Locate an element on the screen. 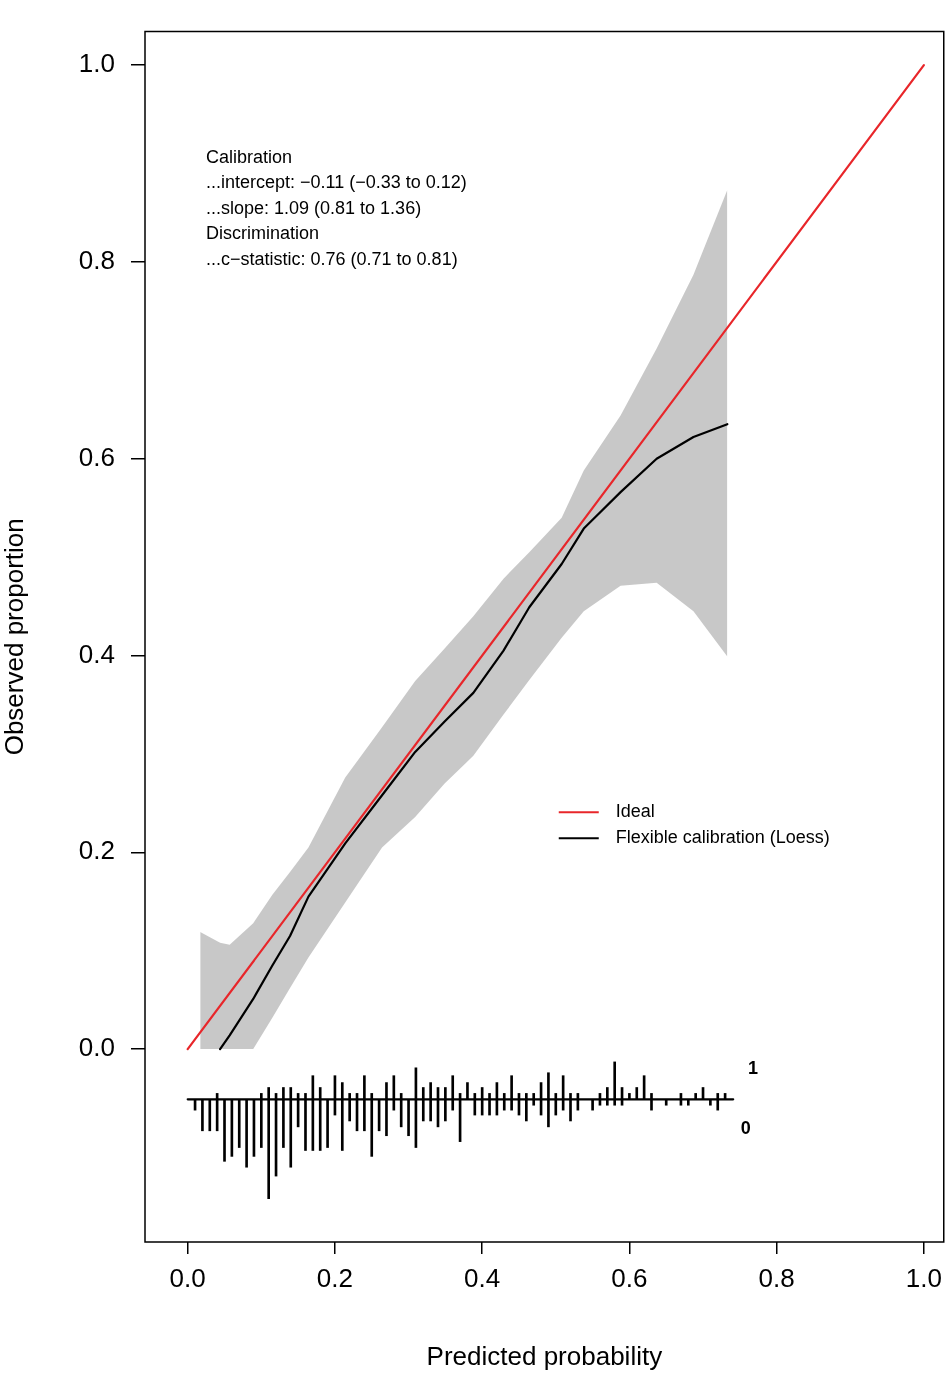 The image size is (952, 1373). x-tick-label: 0.6 is located at coordinates (629, 1277).